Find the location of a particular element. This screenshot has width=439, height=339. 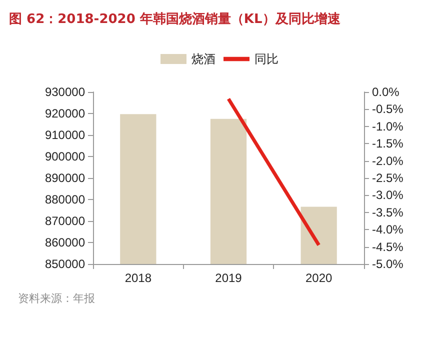

y2-tick-label: -3.0% is located at coordinates (388, 195).